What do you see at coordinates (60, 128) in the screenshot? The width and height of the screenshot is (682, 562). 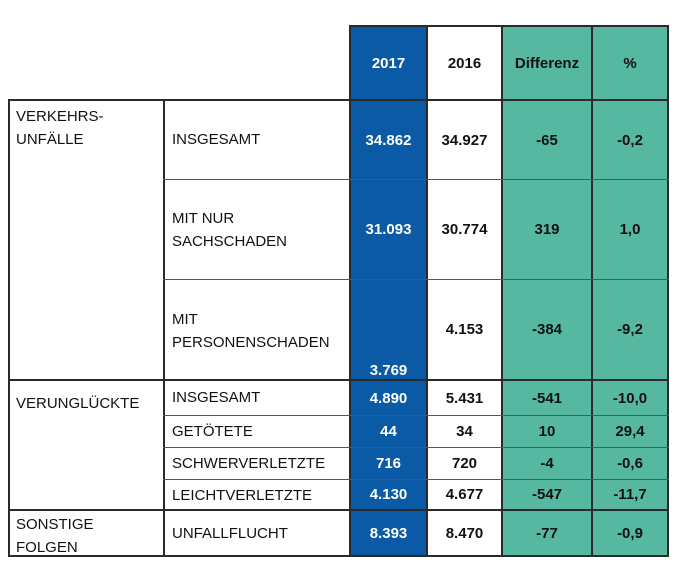 I see `group-label-verkehrsunfaelle: VERKEHRS- UNFÄLLE` at bounding box center [60, 128].